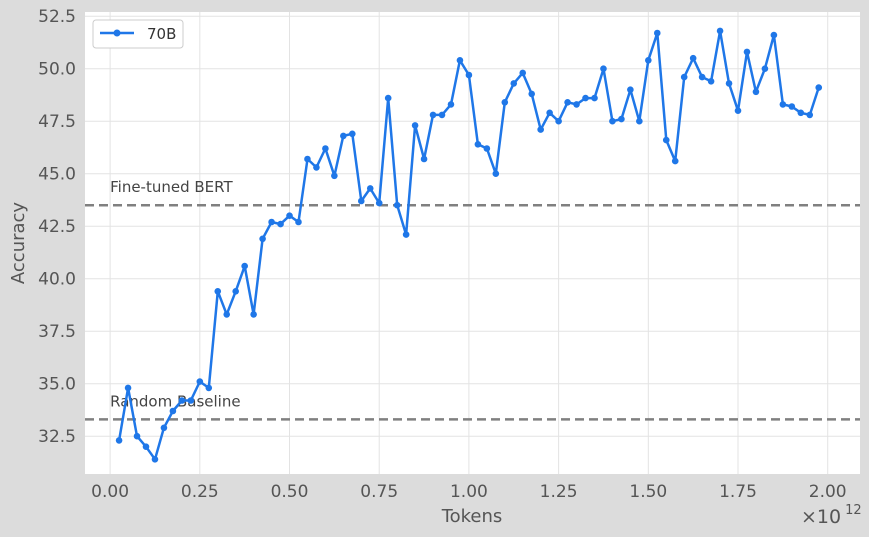 Image resolution: width=869 pixels, height=537 pixels. Describe the element at coordinates (57, 122) in the screenshot. I see `y-tick-label: 47.5` at that location.